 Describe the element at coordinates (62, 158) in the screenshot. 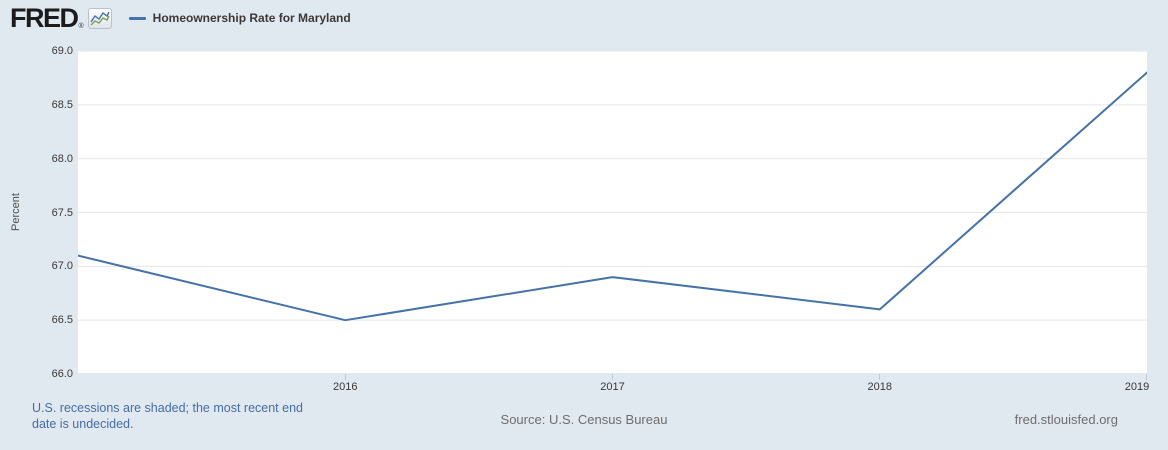

I see `y-tick-label: 68.0` at that location.